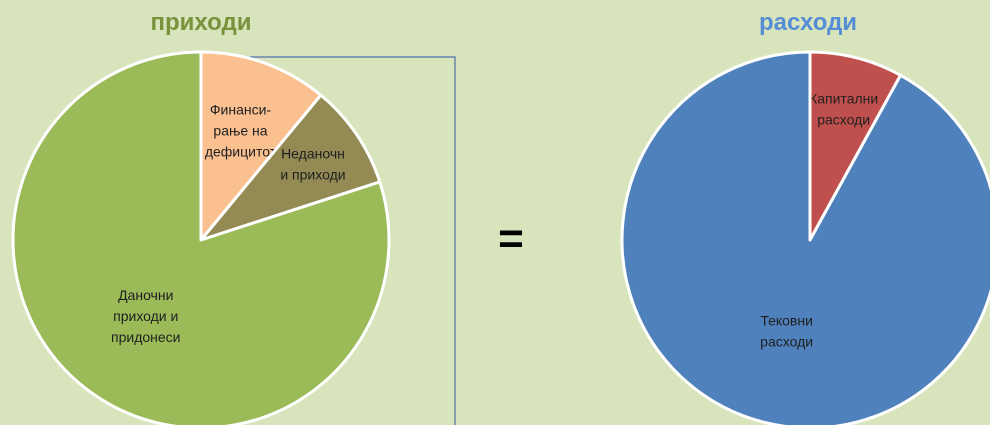  I want to click on revenue-chart-title: приходи, so click(201, 22).